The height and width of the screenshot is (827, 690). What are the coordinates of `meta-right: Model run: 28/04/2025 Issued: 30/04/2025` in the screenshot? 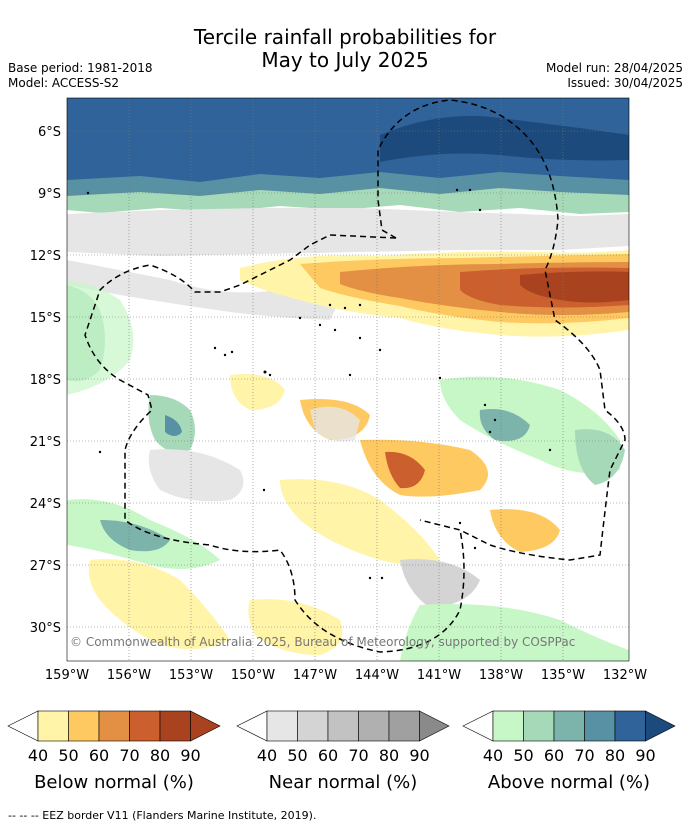 It's located at (614, 76).